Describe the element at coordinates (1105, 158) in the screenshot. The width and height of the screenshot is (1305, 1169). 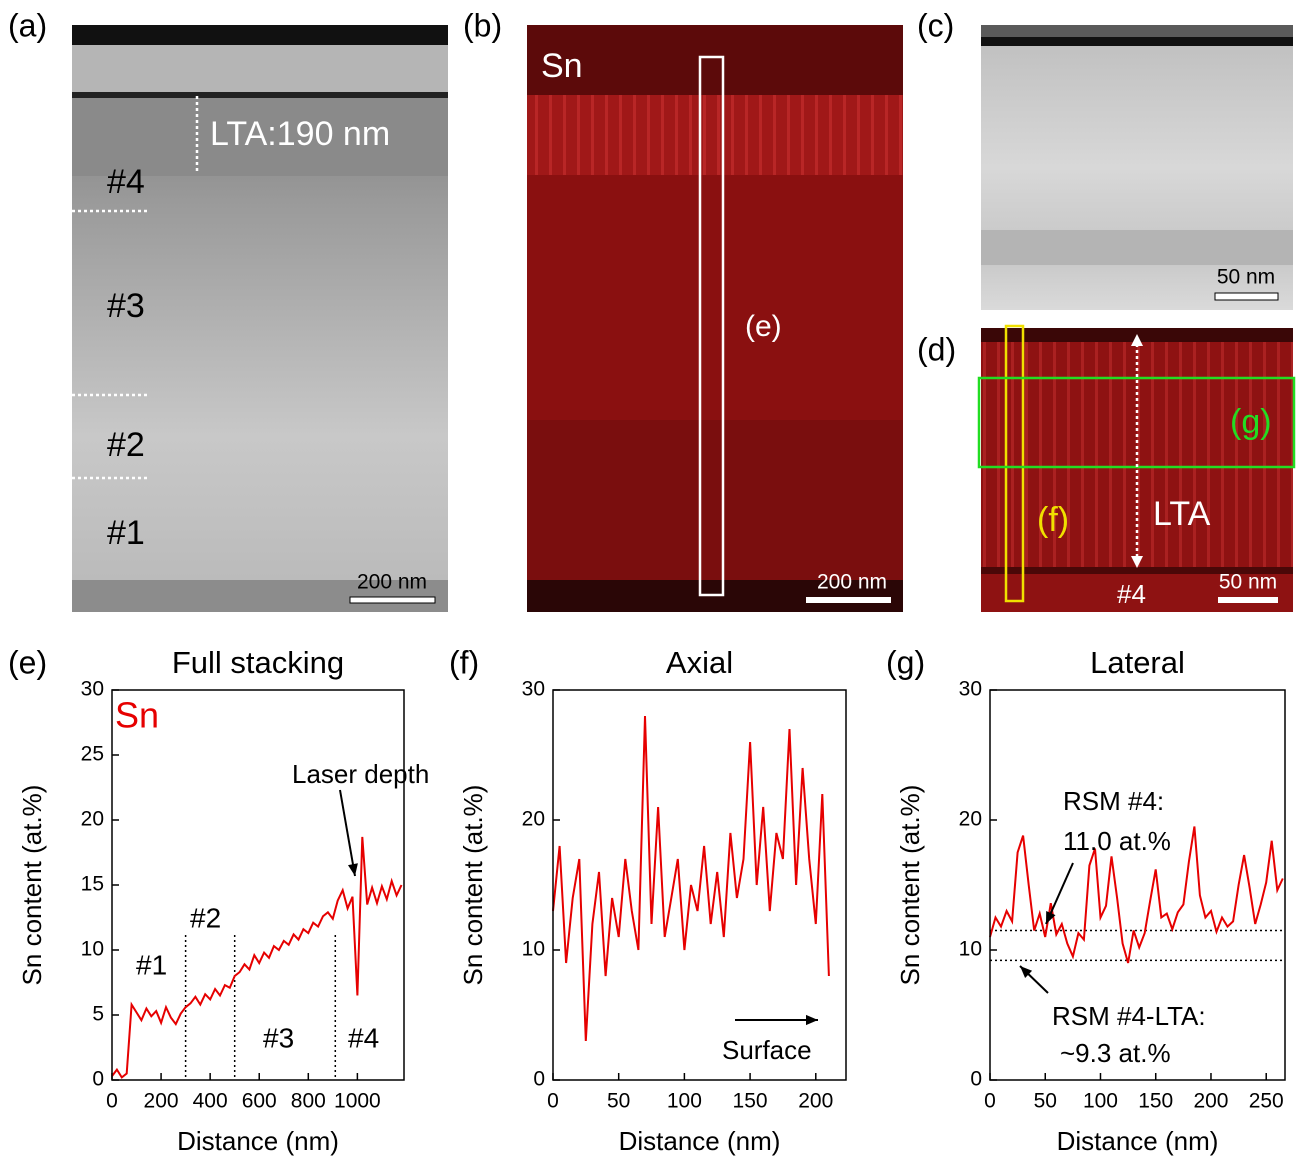
I see `panel-c: (c) 50 nm` at that location.